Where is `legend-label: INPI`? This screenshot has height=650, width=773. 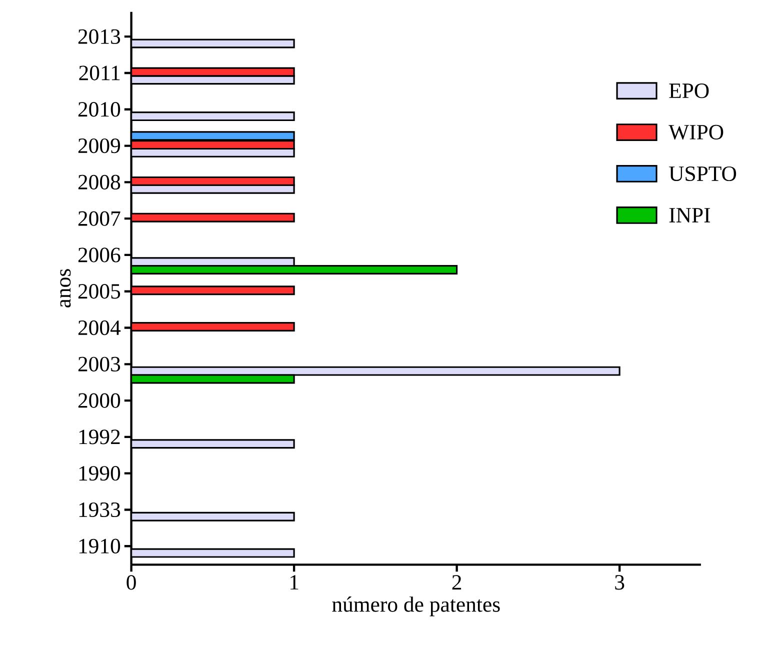 legend-label: INPI is located at coordinates (689, 215).